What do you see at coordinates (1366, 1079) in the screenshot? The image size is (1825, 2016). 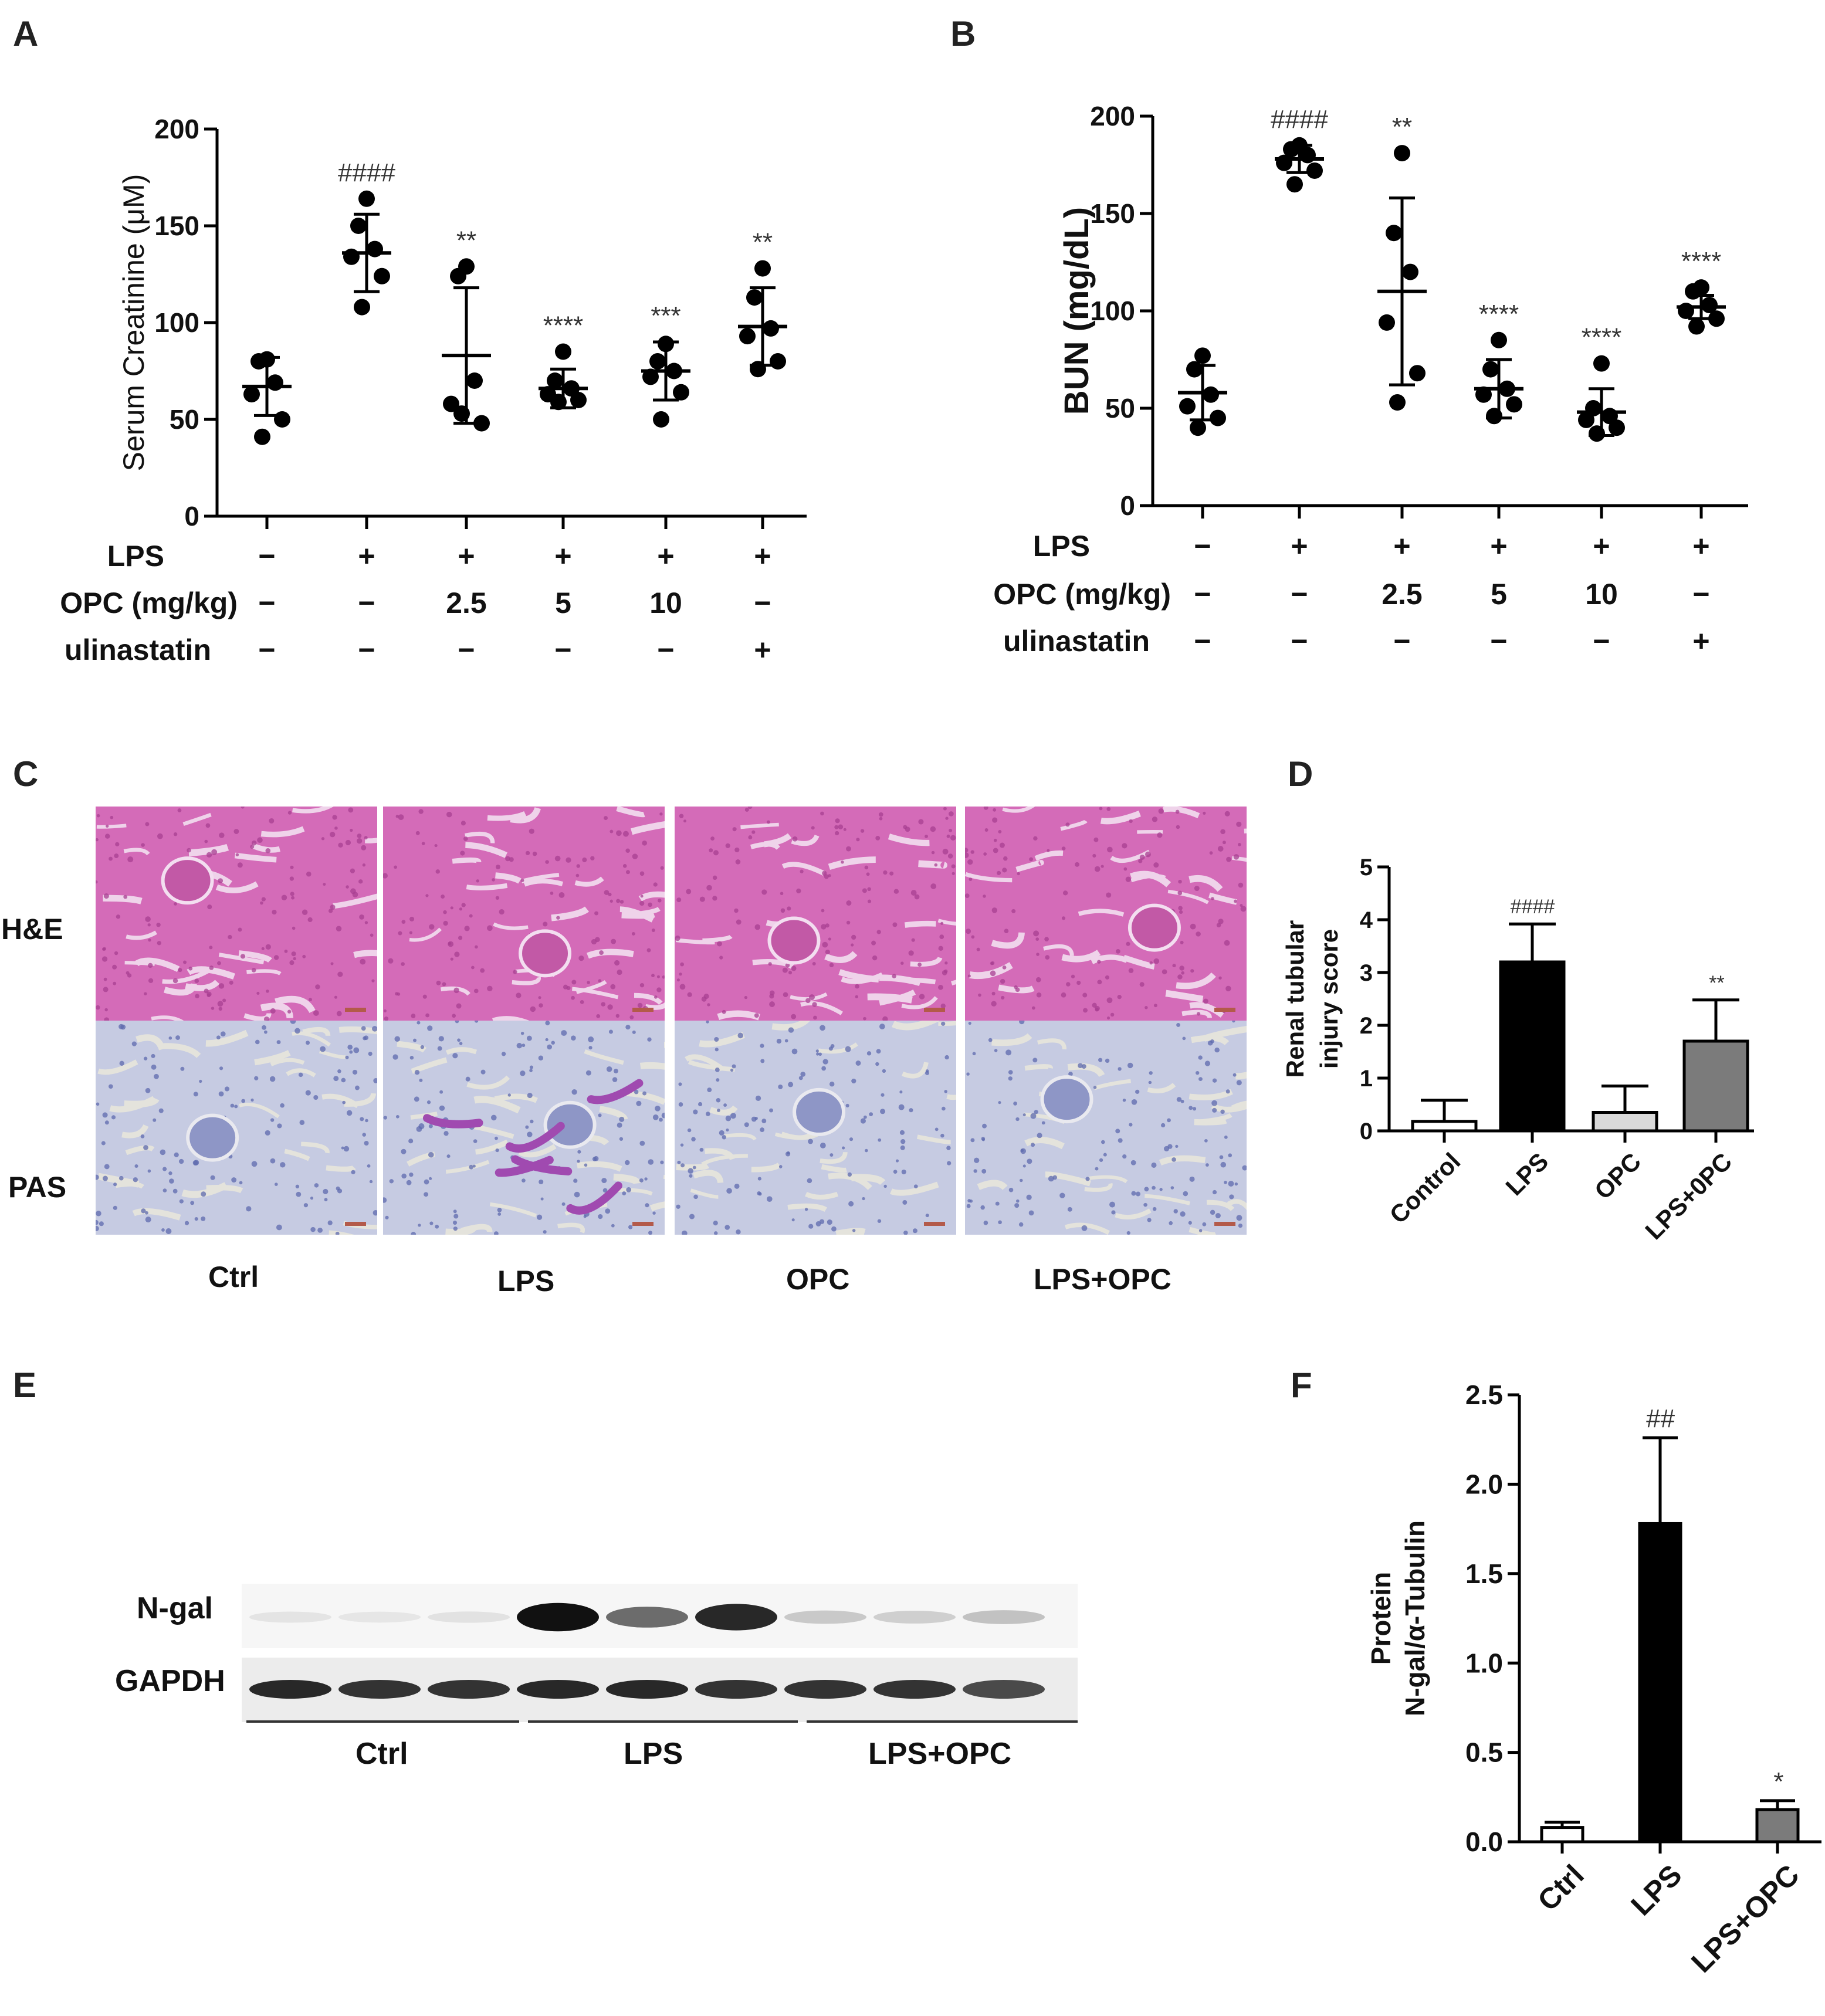 I see `y-tick-label: 1` at bounding box center [1366, 1079].